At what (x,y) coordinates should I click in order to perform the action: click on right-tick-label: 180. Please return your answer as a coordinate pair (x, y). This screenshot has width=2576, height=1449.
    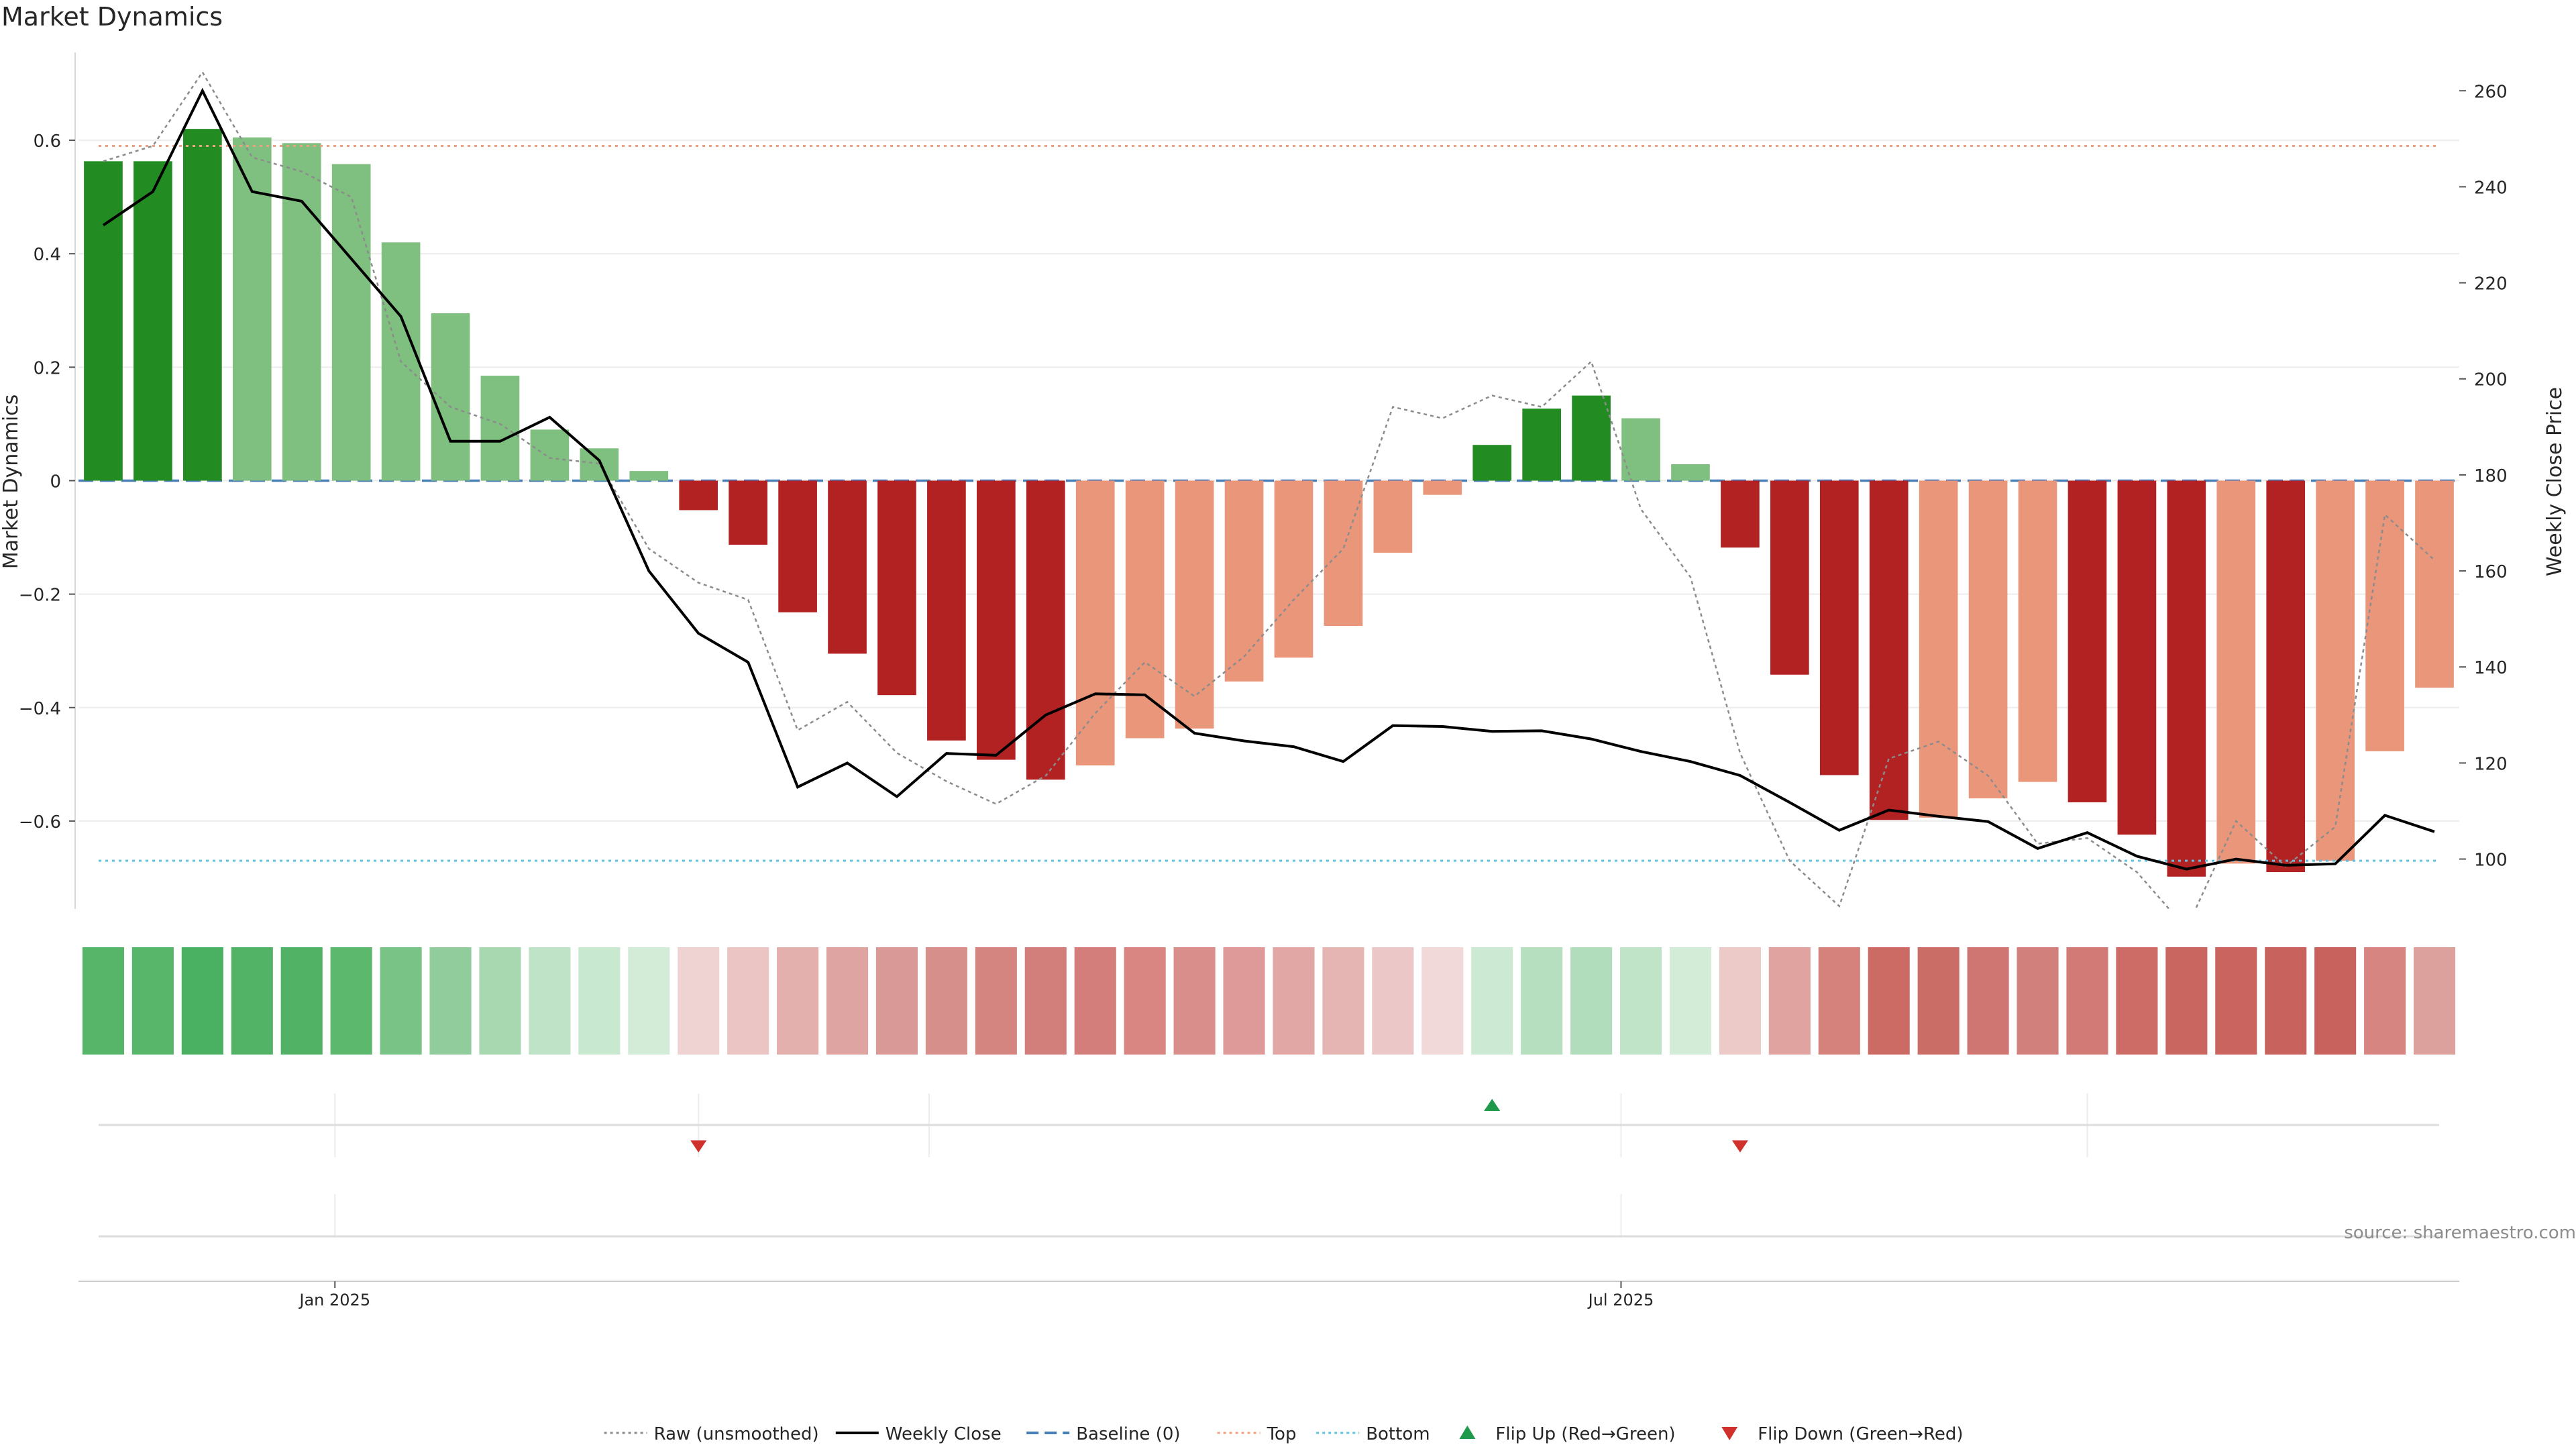
    Looking at the image, I should click on (2491, 476).